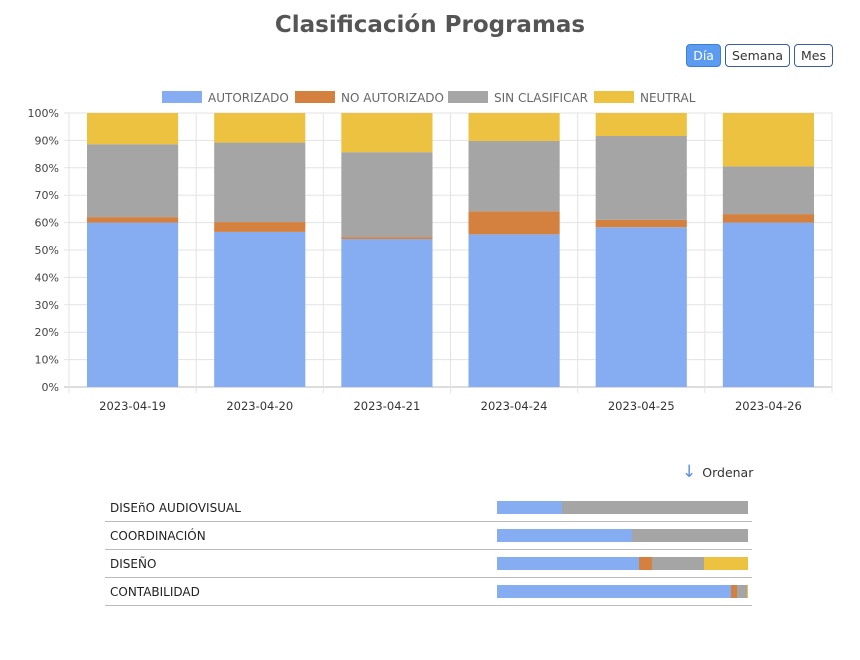 The image size is (860, 660). I want to click on department-row: DISEÑO, so click(428, 564).